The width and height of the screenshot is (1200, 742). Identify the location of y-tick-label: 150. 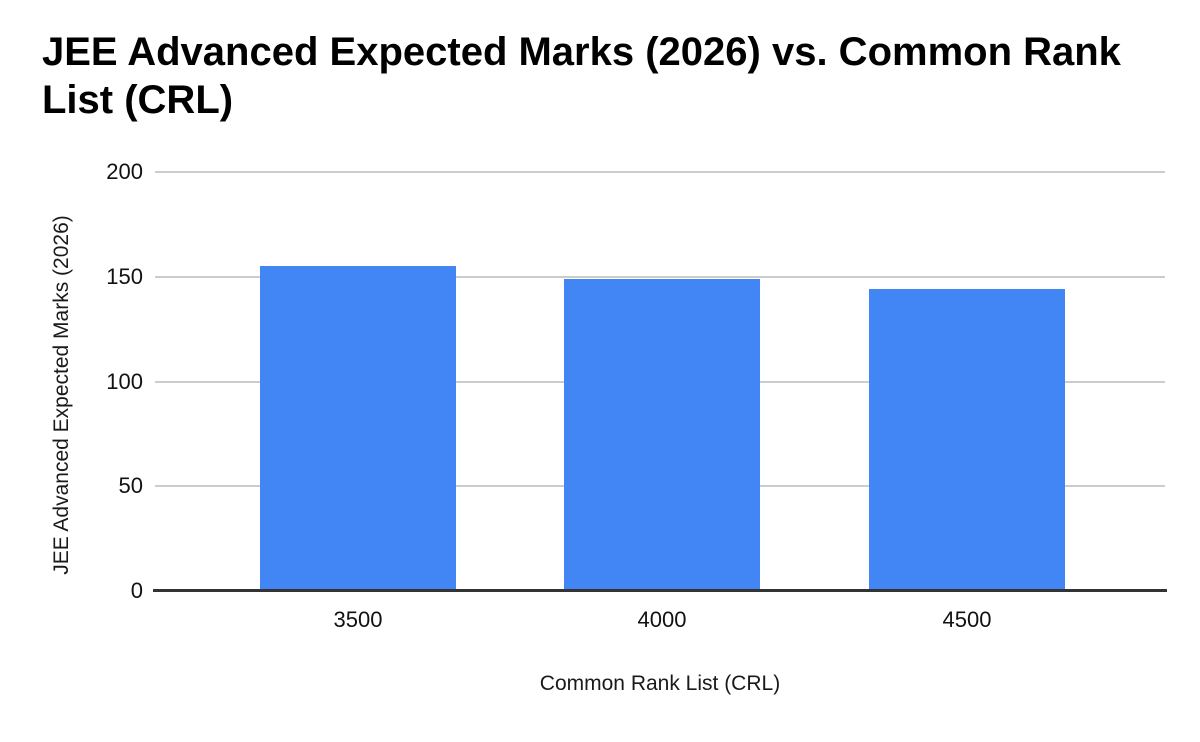
(124, 276).